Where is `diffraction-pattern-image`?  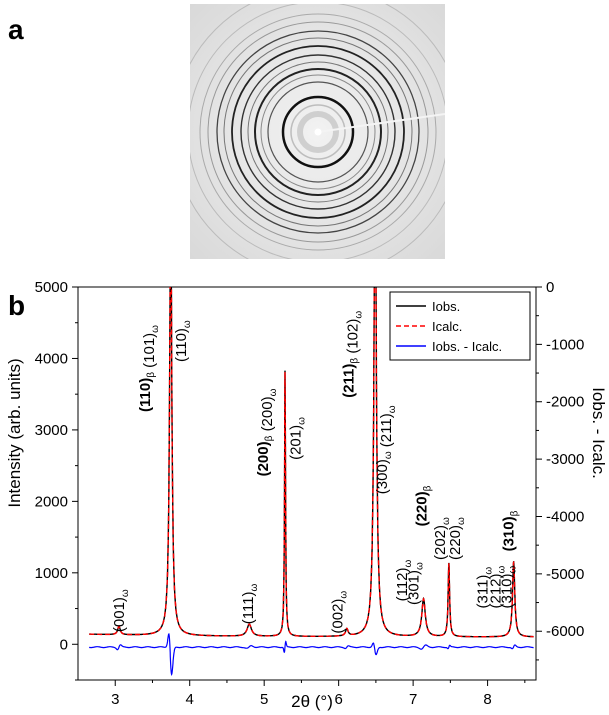 diffraction-pattern-image is located at coordinates (317, 131).